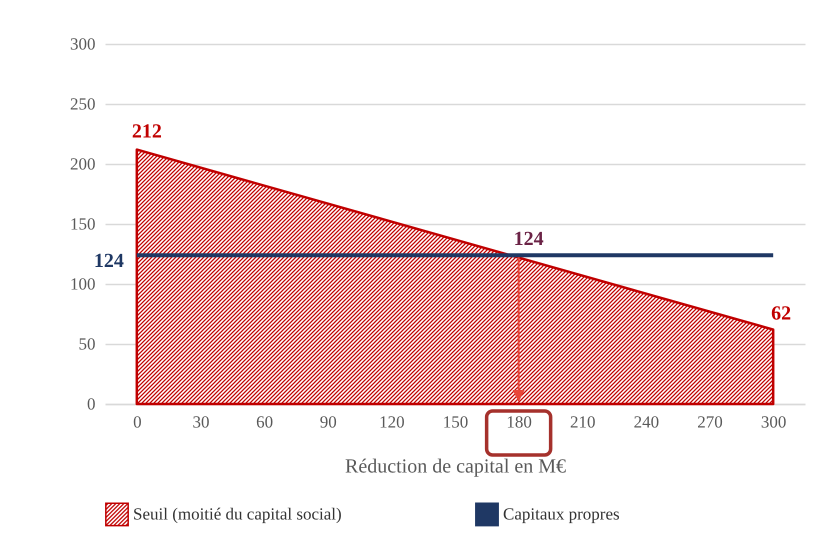 This screenshot has height=558, width=827. I want to click on x-tick-label: 270, so click(710, 422).